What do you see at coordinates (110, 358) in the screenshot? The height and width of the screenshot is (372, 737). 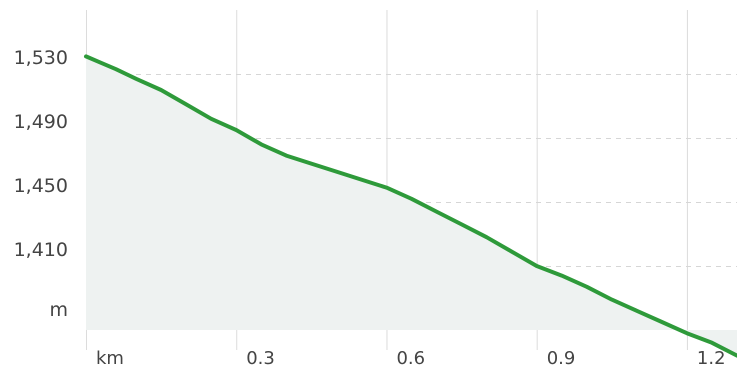 I see `x-axis-unit-label: km` at bounding box center [110, 358].